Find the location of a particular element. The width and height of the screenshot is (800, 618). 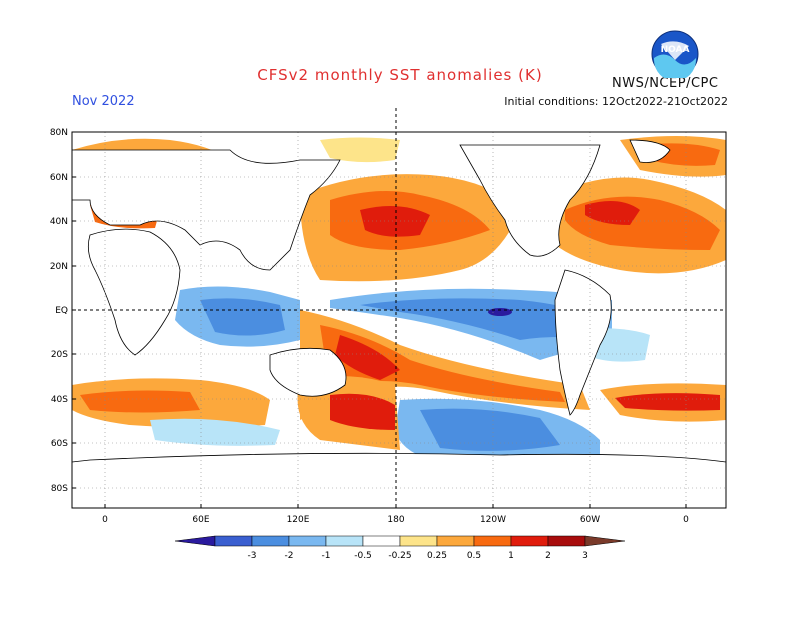

lat-tick-label: 60S is located at coordinates (59, 444).